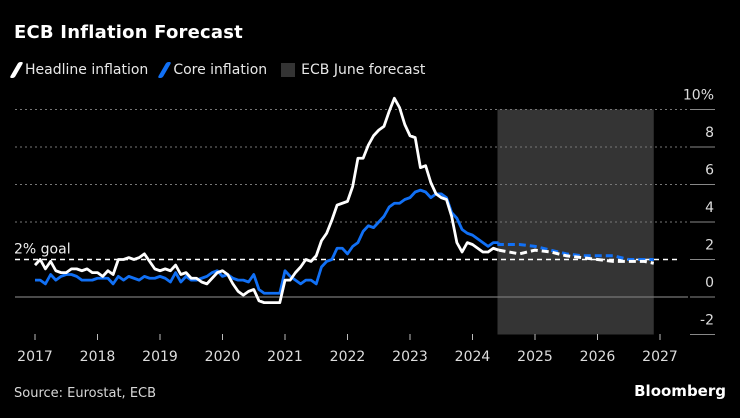 This screenshot has width=740, height=418. Describe the element at coordinates (698, 96) in the screenshot. I see `y-tick-label: 10%` at that location.